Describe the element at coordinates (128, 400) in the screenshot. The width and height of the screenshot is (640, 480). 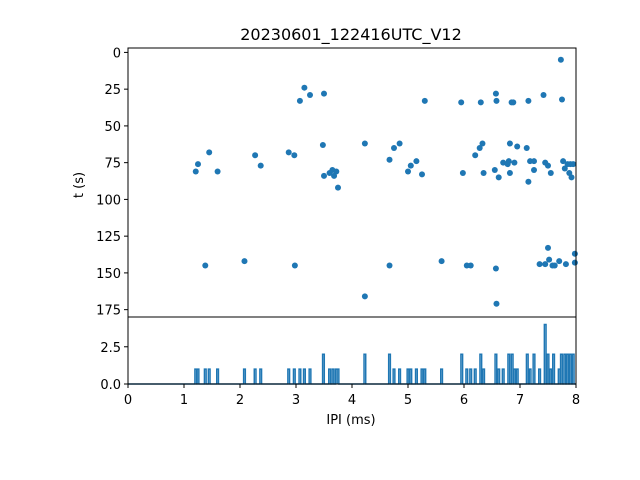
I see `x-tick-label: 0` at that location.